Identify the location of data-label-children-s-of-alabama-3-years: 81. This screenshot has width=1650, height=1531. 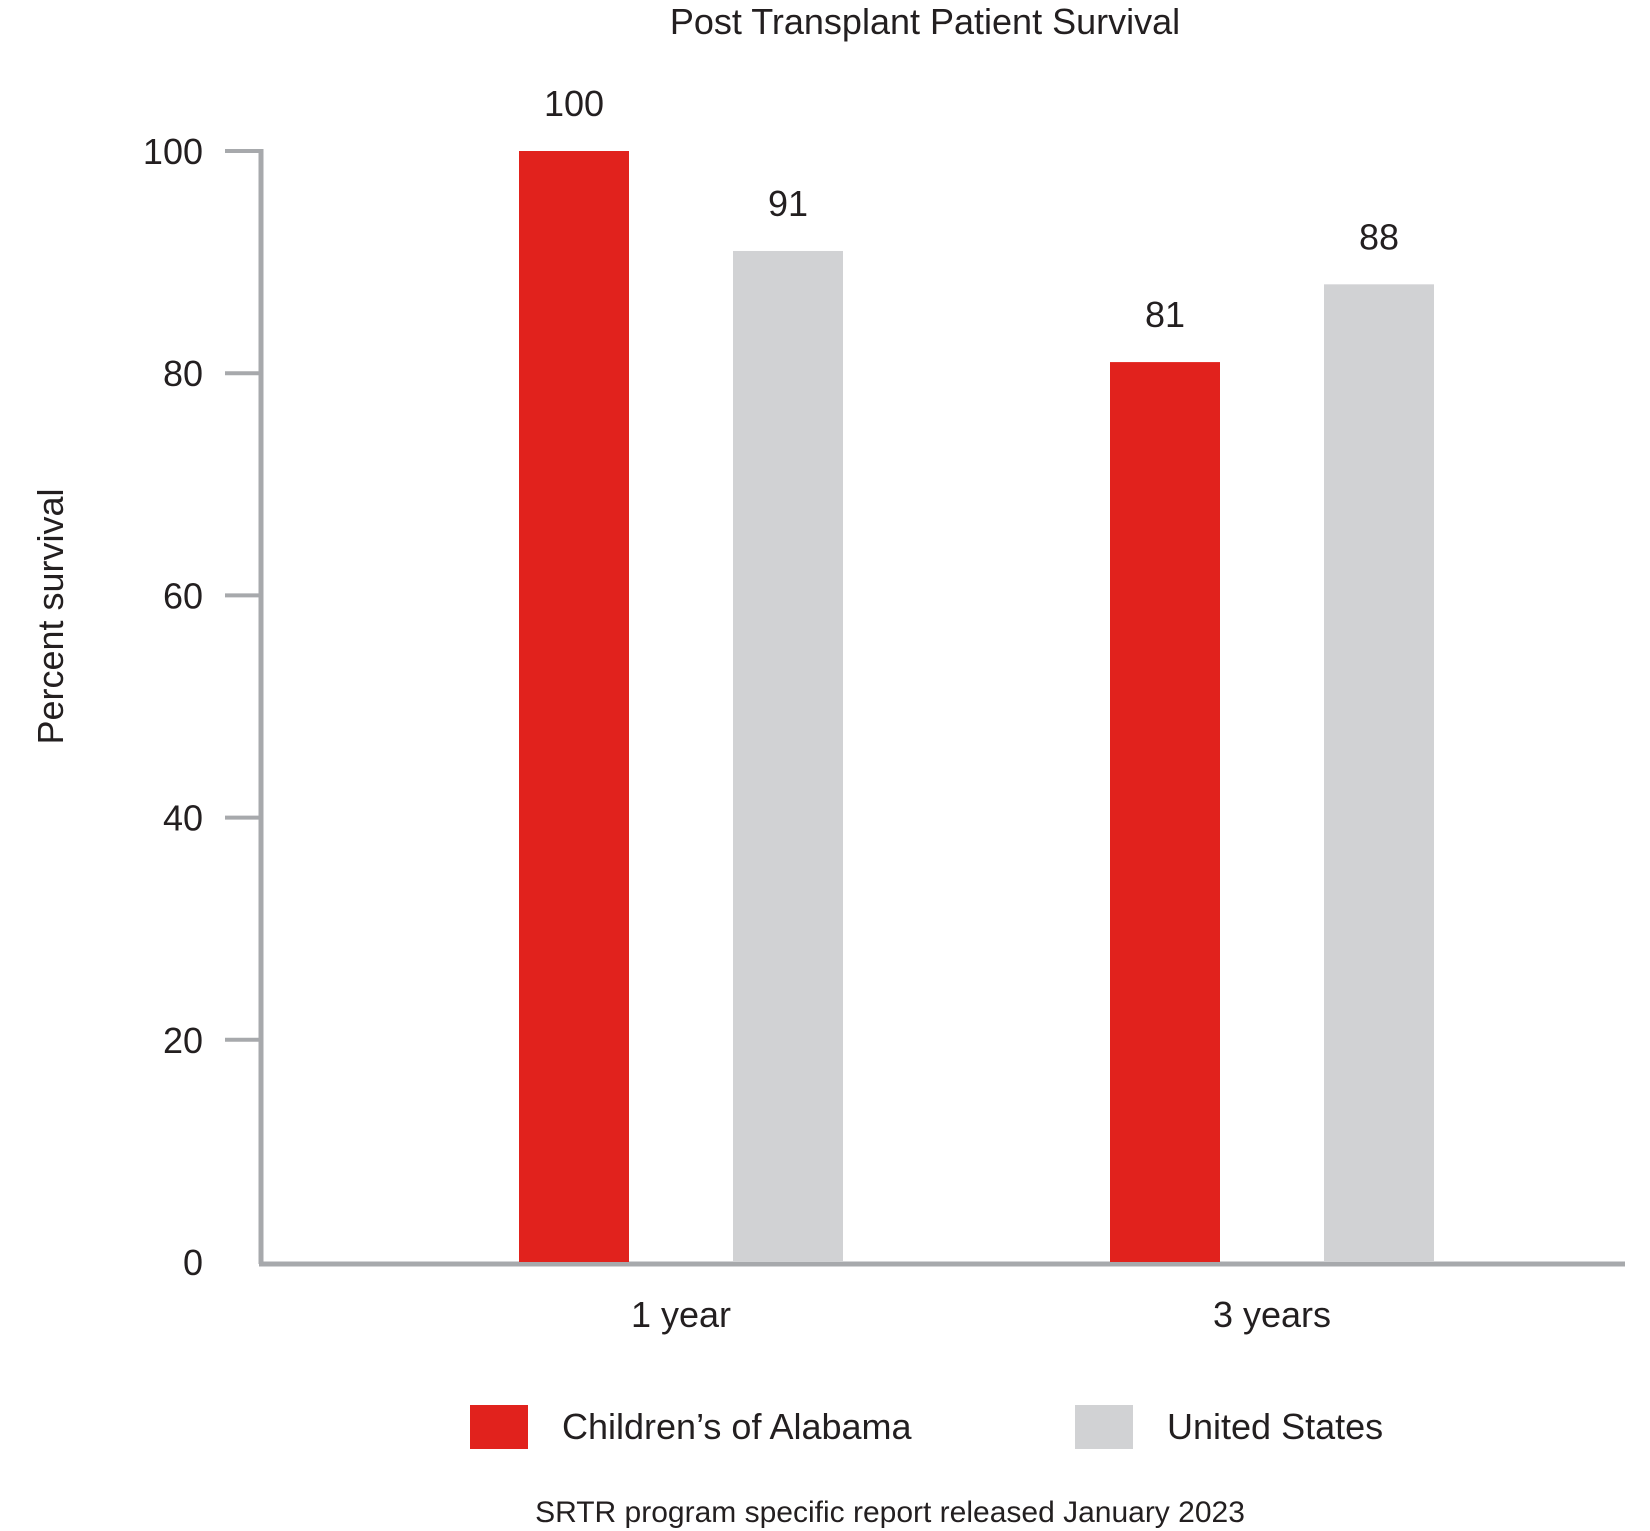
(1165, 314).